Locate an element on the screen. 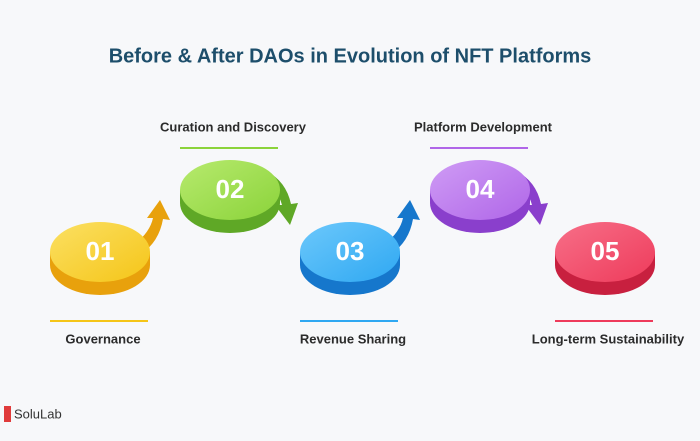 This screenshot has width=700, height=441. step-number: 03 is located at coordinates (350, 251).